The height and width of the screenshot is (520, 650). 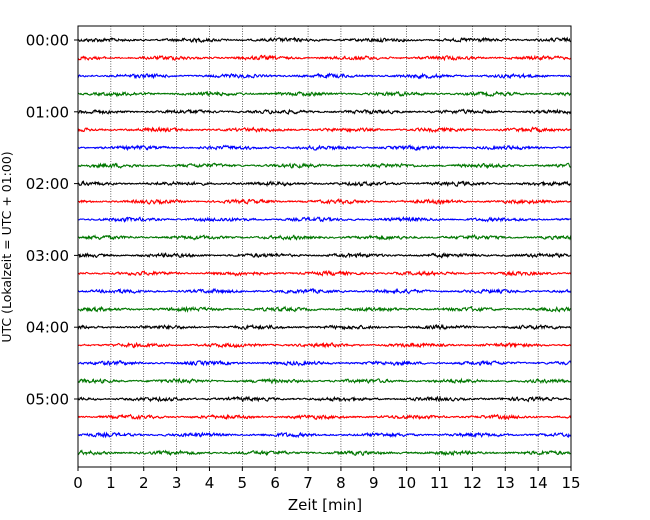 What do you see at coordinates (439, 483) in the screenshot?
I see `x-tick-label: 11` at bounding box center [439, 483].